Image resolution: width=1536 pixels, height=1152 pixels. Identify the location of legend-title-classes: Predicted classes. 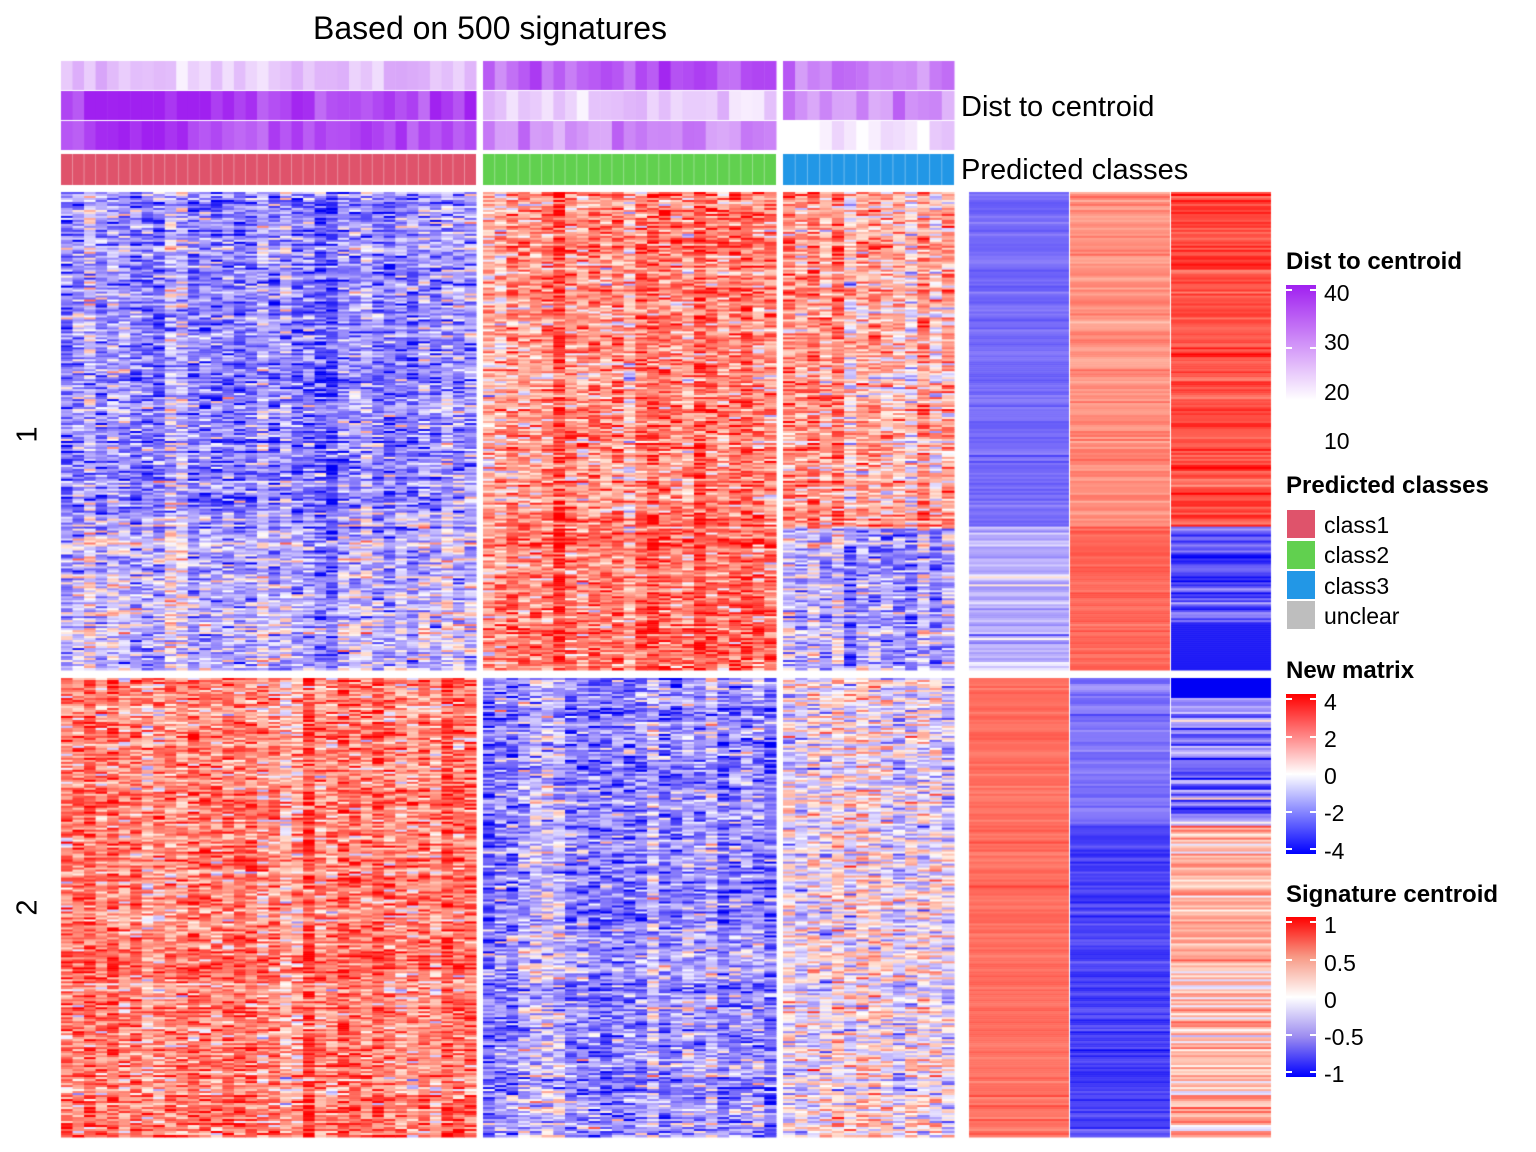
(1387, 485).